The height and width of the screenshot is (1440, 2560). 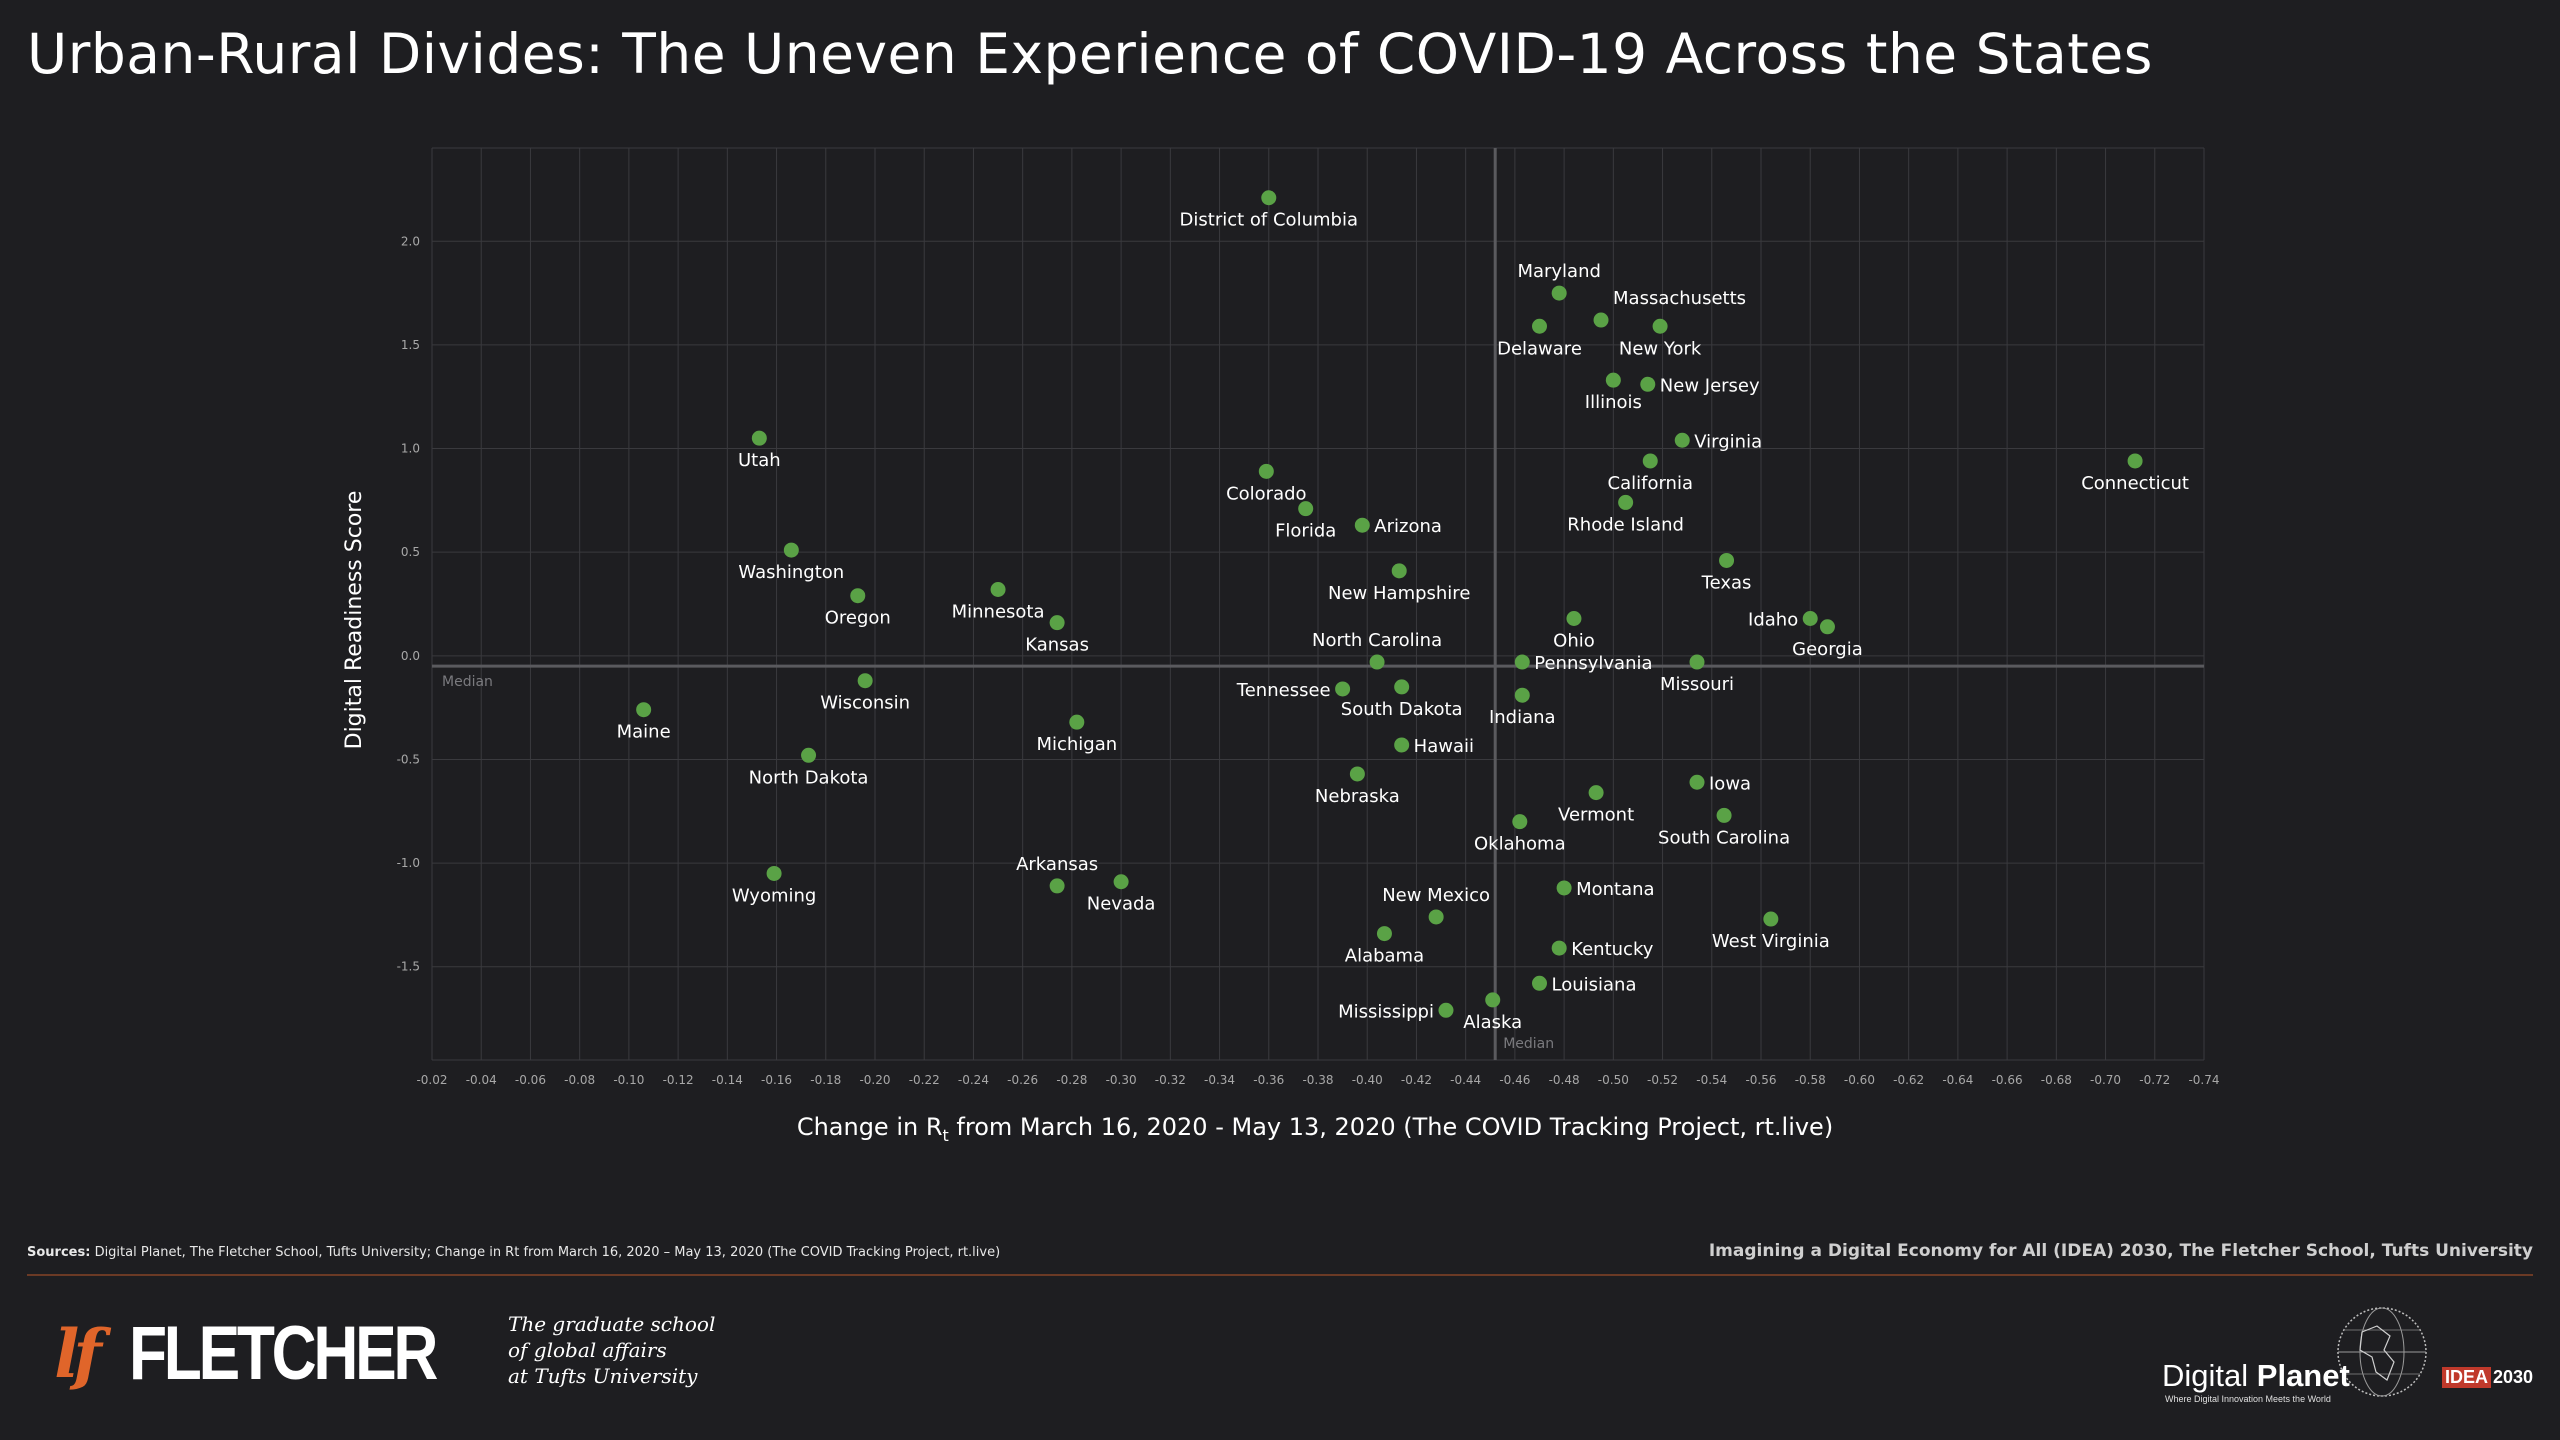 I want to click on label-maryland: Maryland, so click(x=1558, y=271).